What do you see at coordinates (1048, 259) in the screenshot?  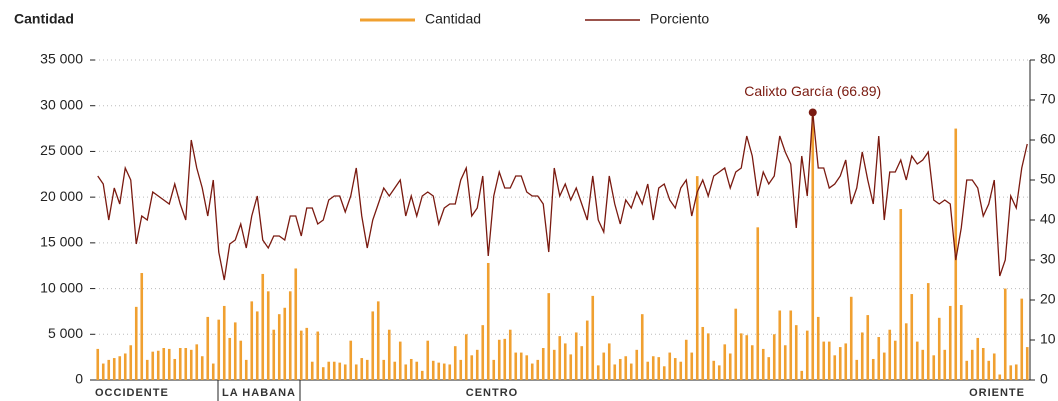 I see `y2-tick-label: 30` at bounding box center [1048, 259].